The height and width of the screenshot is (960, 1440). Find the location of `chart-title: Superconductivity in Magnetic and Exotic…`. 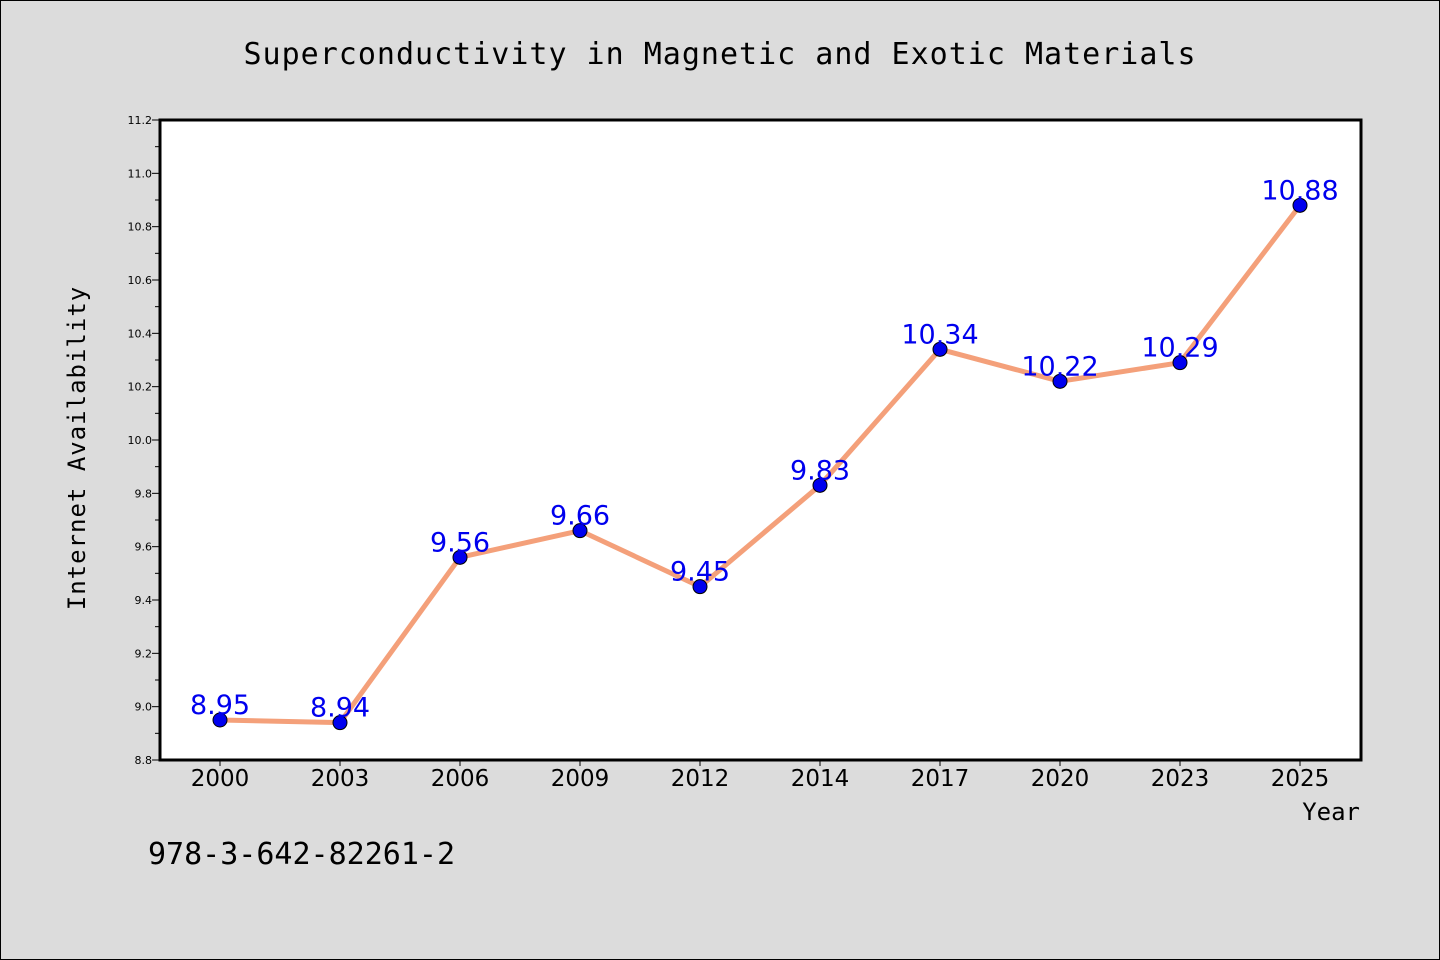

chart-title: Superconductivity in Magnetic and Exotic… is located at coordinates (719, 54).